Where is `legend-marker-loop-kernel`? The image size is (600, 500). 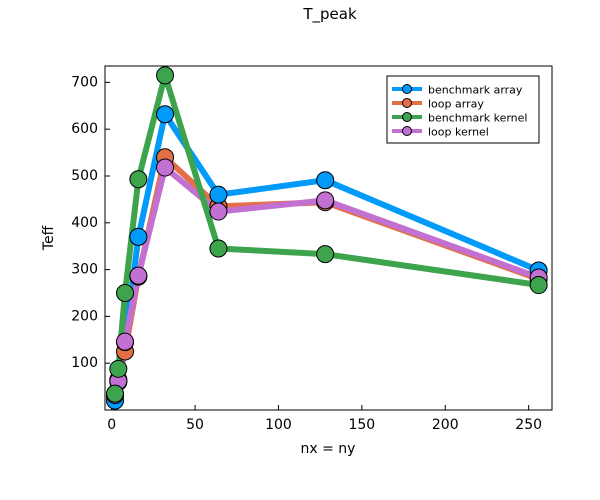 legend-marker-loop-kernel is located at coordinates (407, 131).